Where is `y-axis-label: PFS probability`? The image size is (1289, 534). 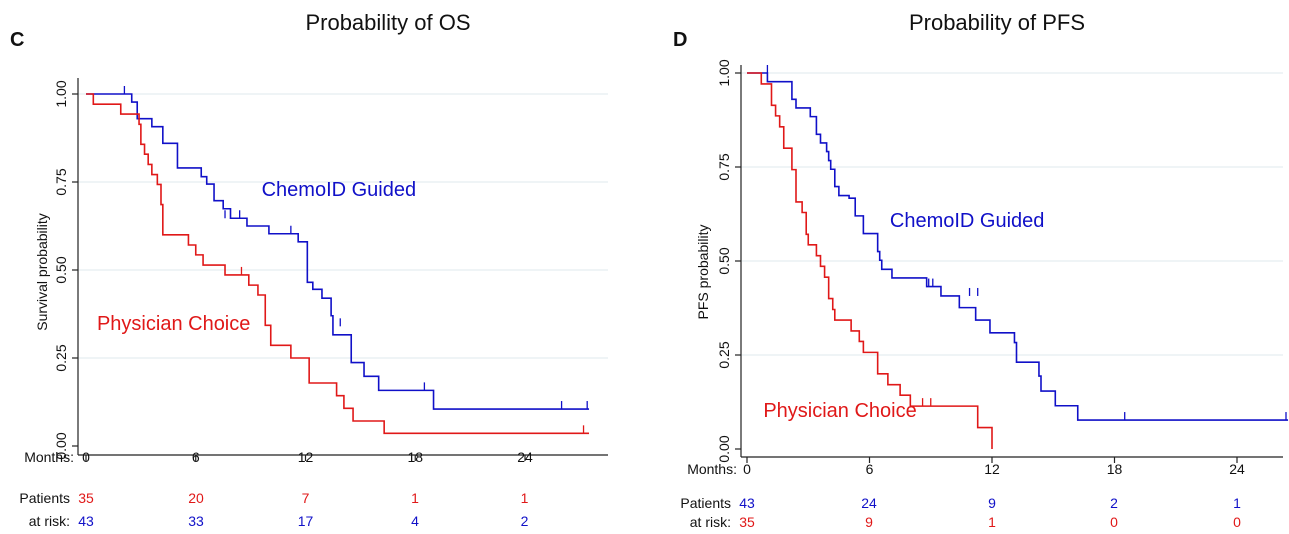 y-axis-label: PFS probability is located at coordinates (703, 272).